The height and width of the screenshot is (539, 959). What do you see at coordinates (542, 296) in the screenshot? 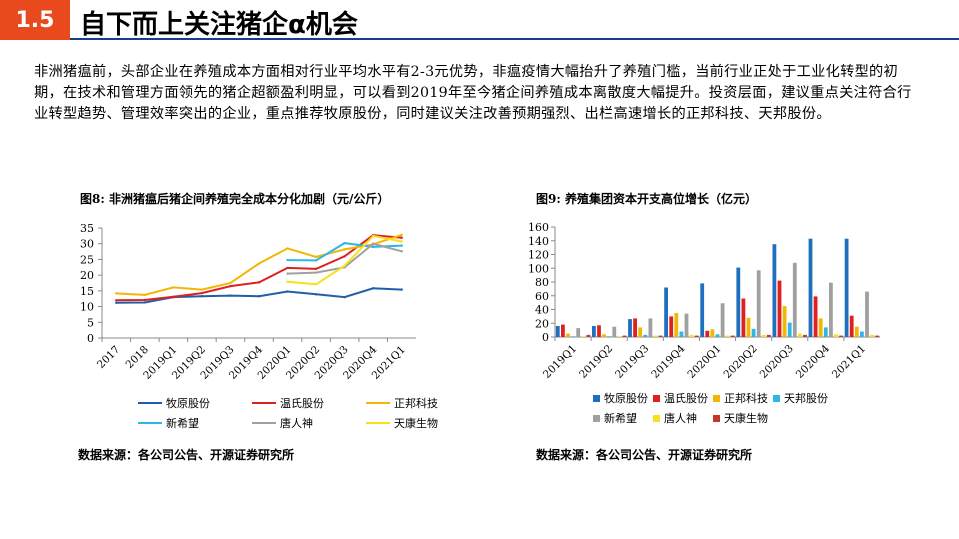
I see `y-tick-label: 60` at bounding box center [542, 296].